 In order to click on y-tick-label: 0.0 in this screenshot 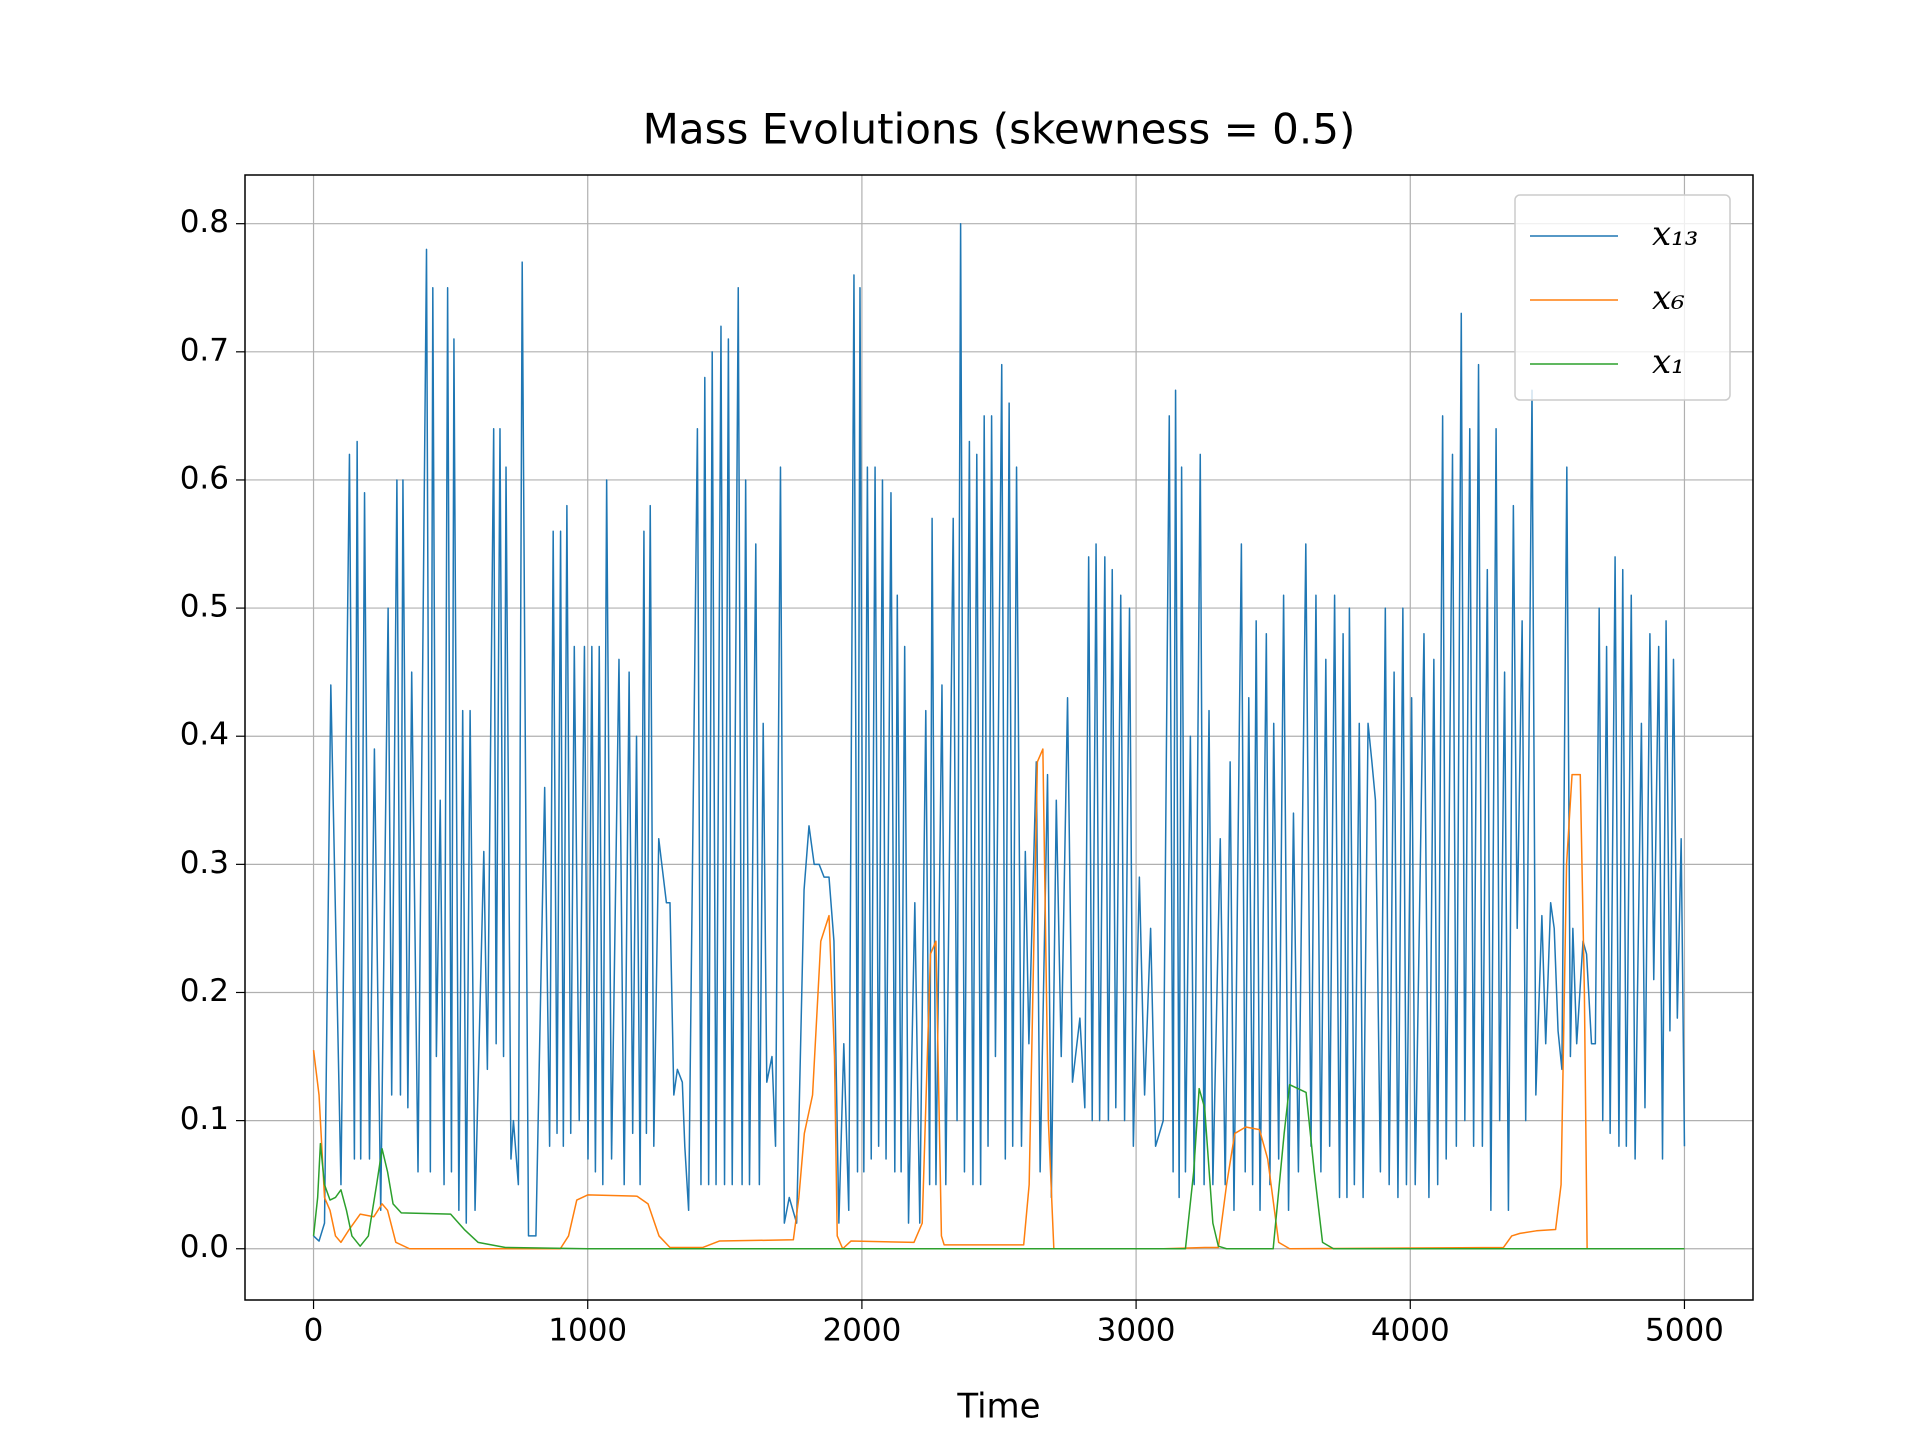, I will do `click(204, 1247)`.